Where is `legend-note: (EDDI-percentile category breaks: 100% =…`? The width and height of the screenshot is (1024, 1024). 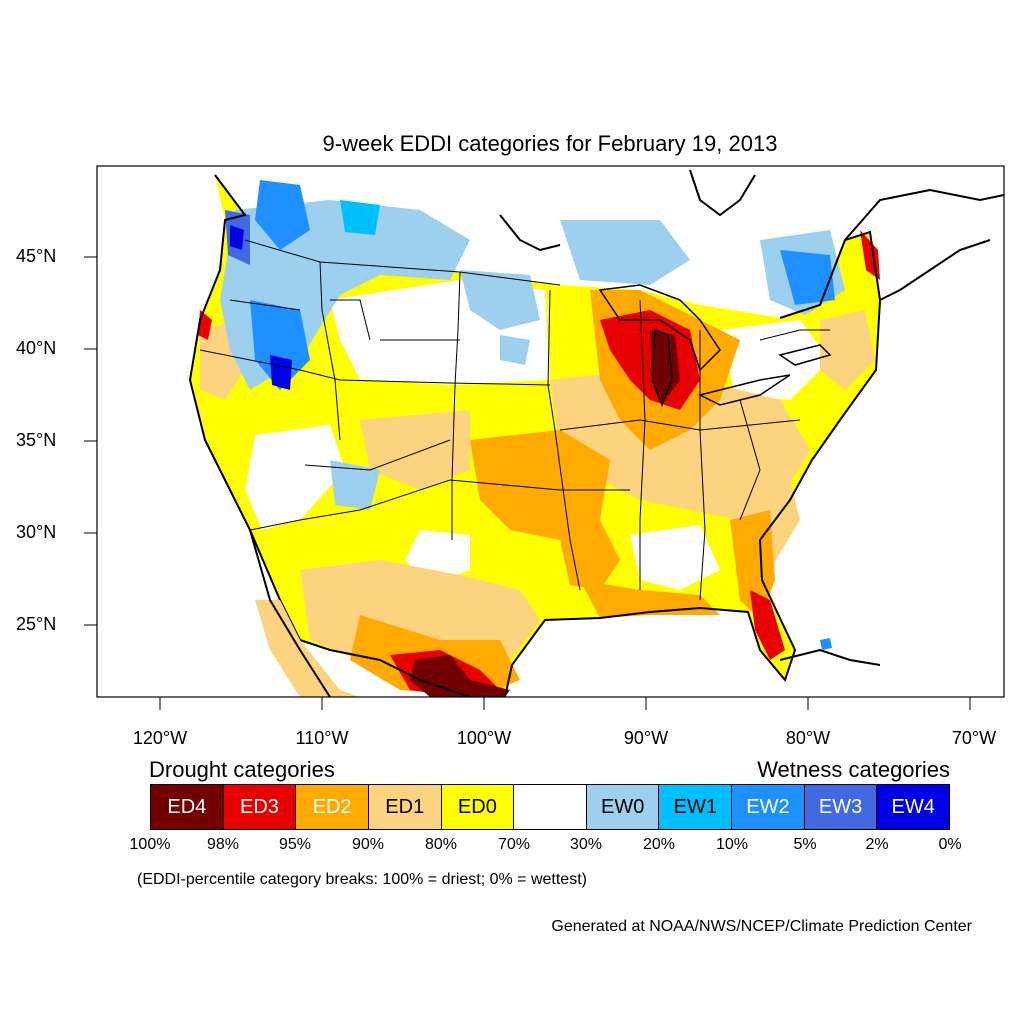 legend-note: (EDDI-percentile category breaks: 100% =… is located at coordinates (362, 879).